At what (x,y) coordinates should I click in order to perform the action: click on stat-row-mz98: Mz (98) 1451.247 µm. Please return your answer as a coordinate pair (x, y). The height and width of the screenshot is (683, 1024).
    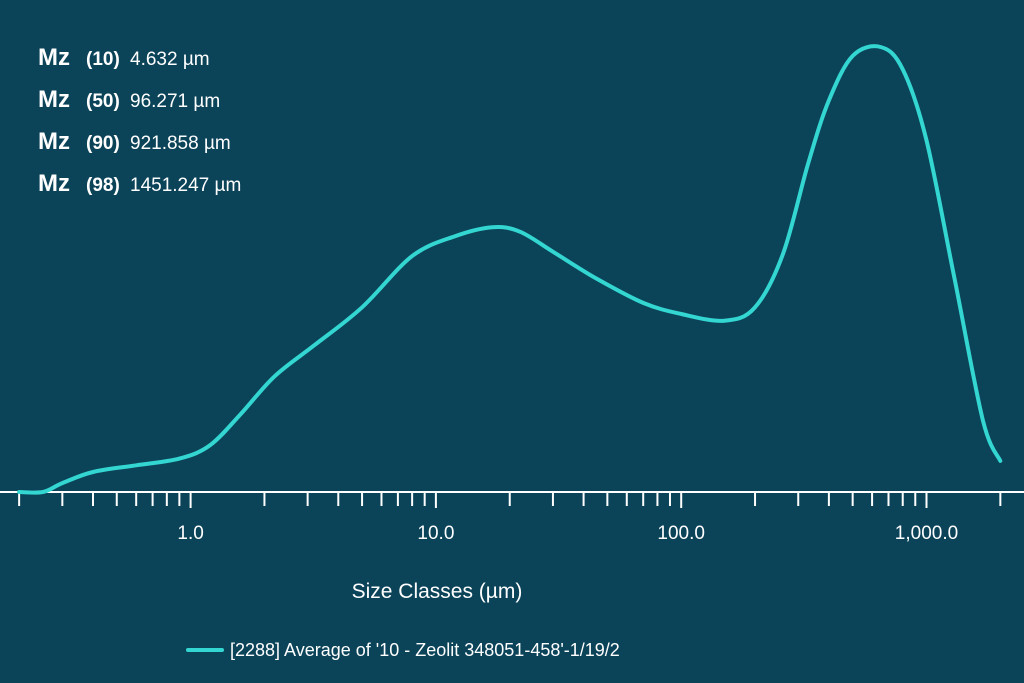
    Looking at the image, I should click on (139, 191).